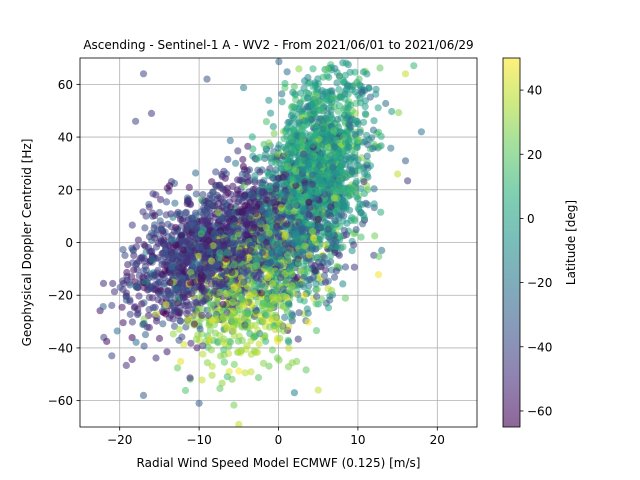  I want to click on colorbar-tick-label: −60, so click(539, 411).